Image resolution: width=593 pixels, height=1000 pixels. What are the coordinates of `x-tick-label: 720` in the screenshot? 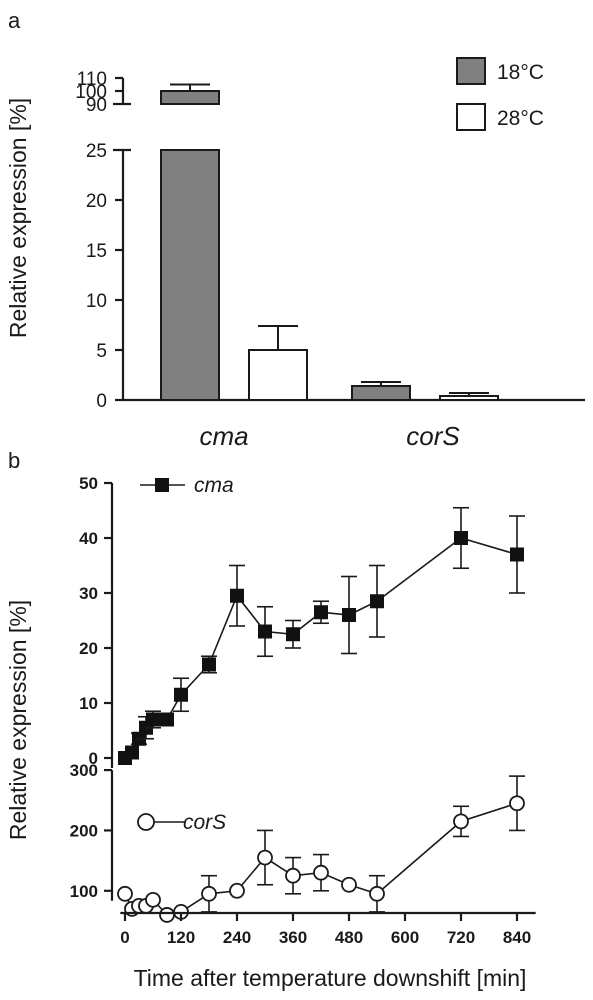 It's located at (461, 937).